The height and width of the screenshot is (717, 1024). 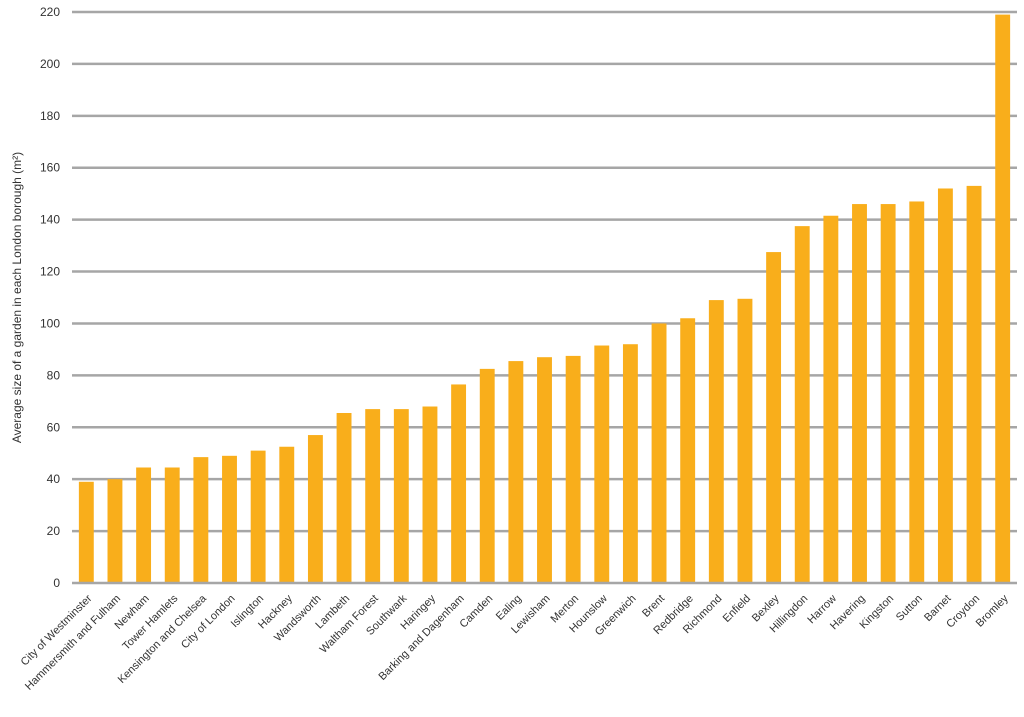 I want to click on x-tick-label: Sutton, so click(x=909, y=608).